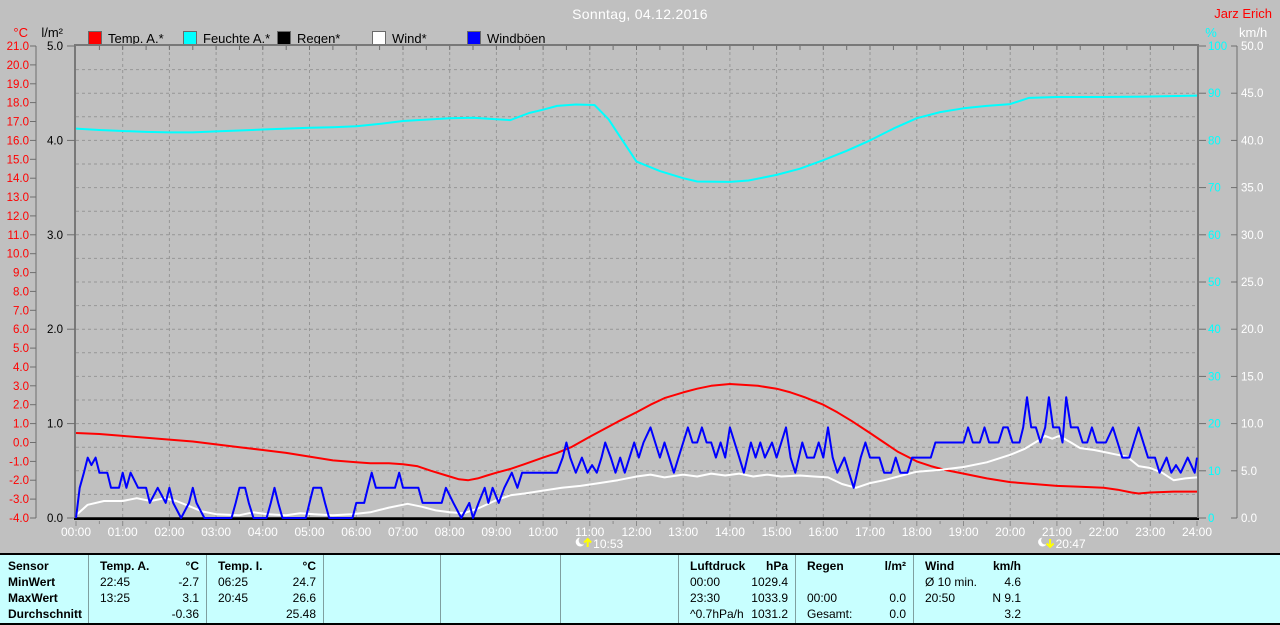  I want to click on humidity-tick-label: 30, so click(1214, 377).